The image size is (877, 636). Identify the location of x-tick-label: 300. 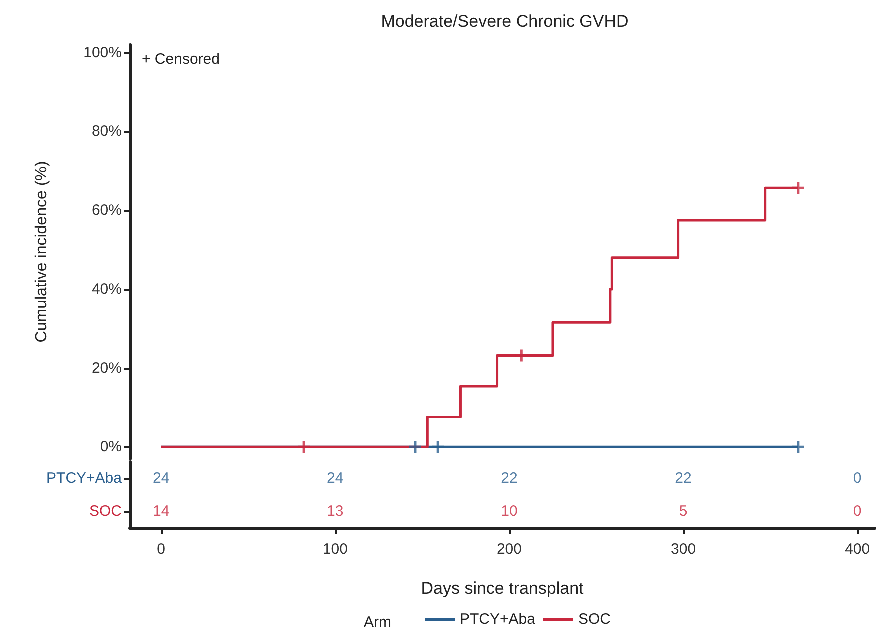
(683, 549).